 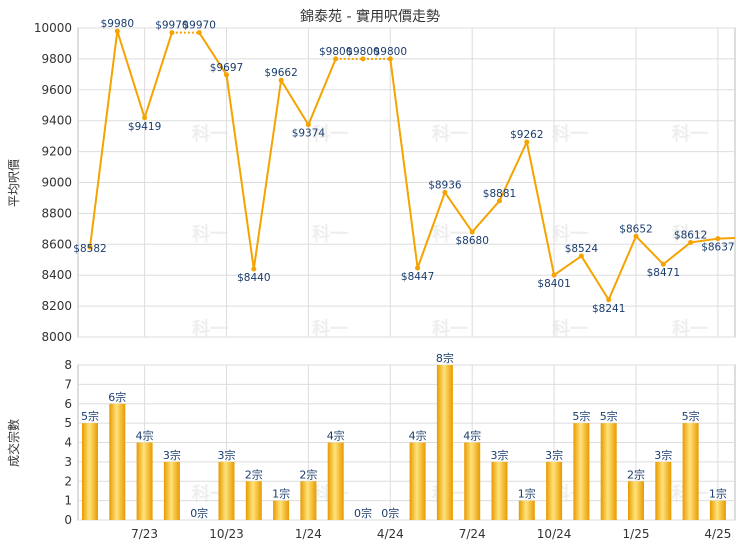 I want to click on x-tick-label: 1/25, so click(x=636, y=534).